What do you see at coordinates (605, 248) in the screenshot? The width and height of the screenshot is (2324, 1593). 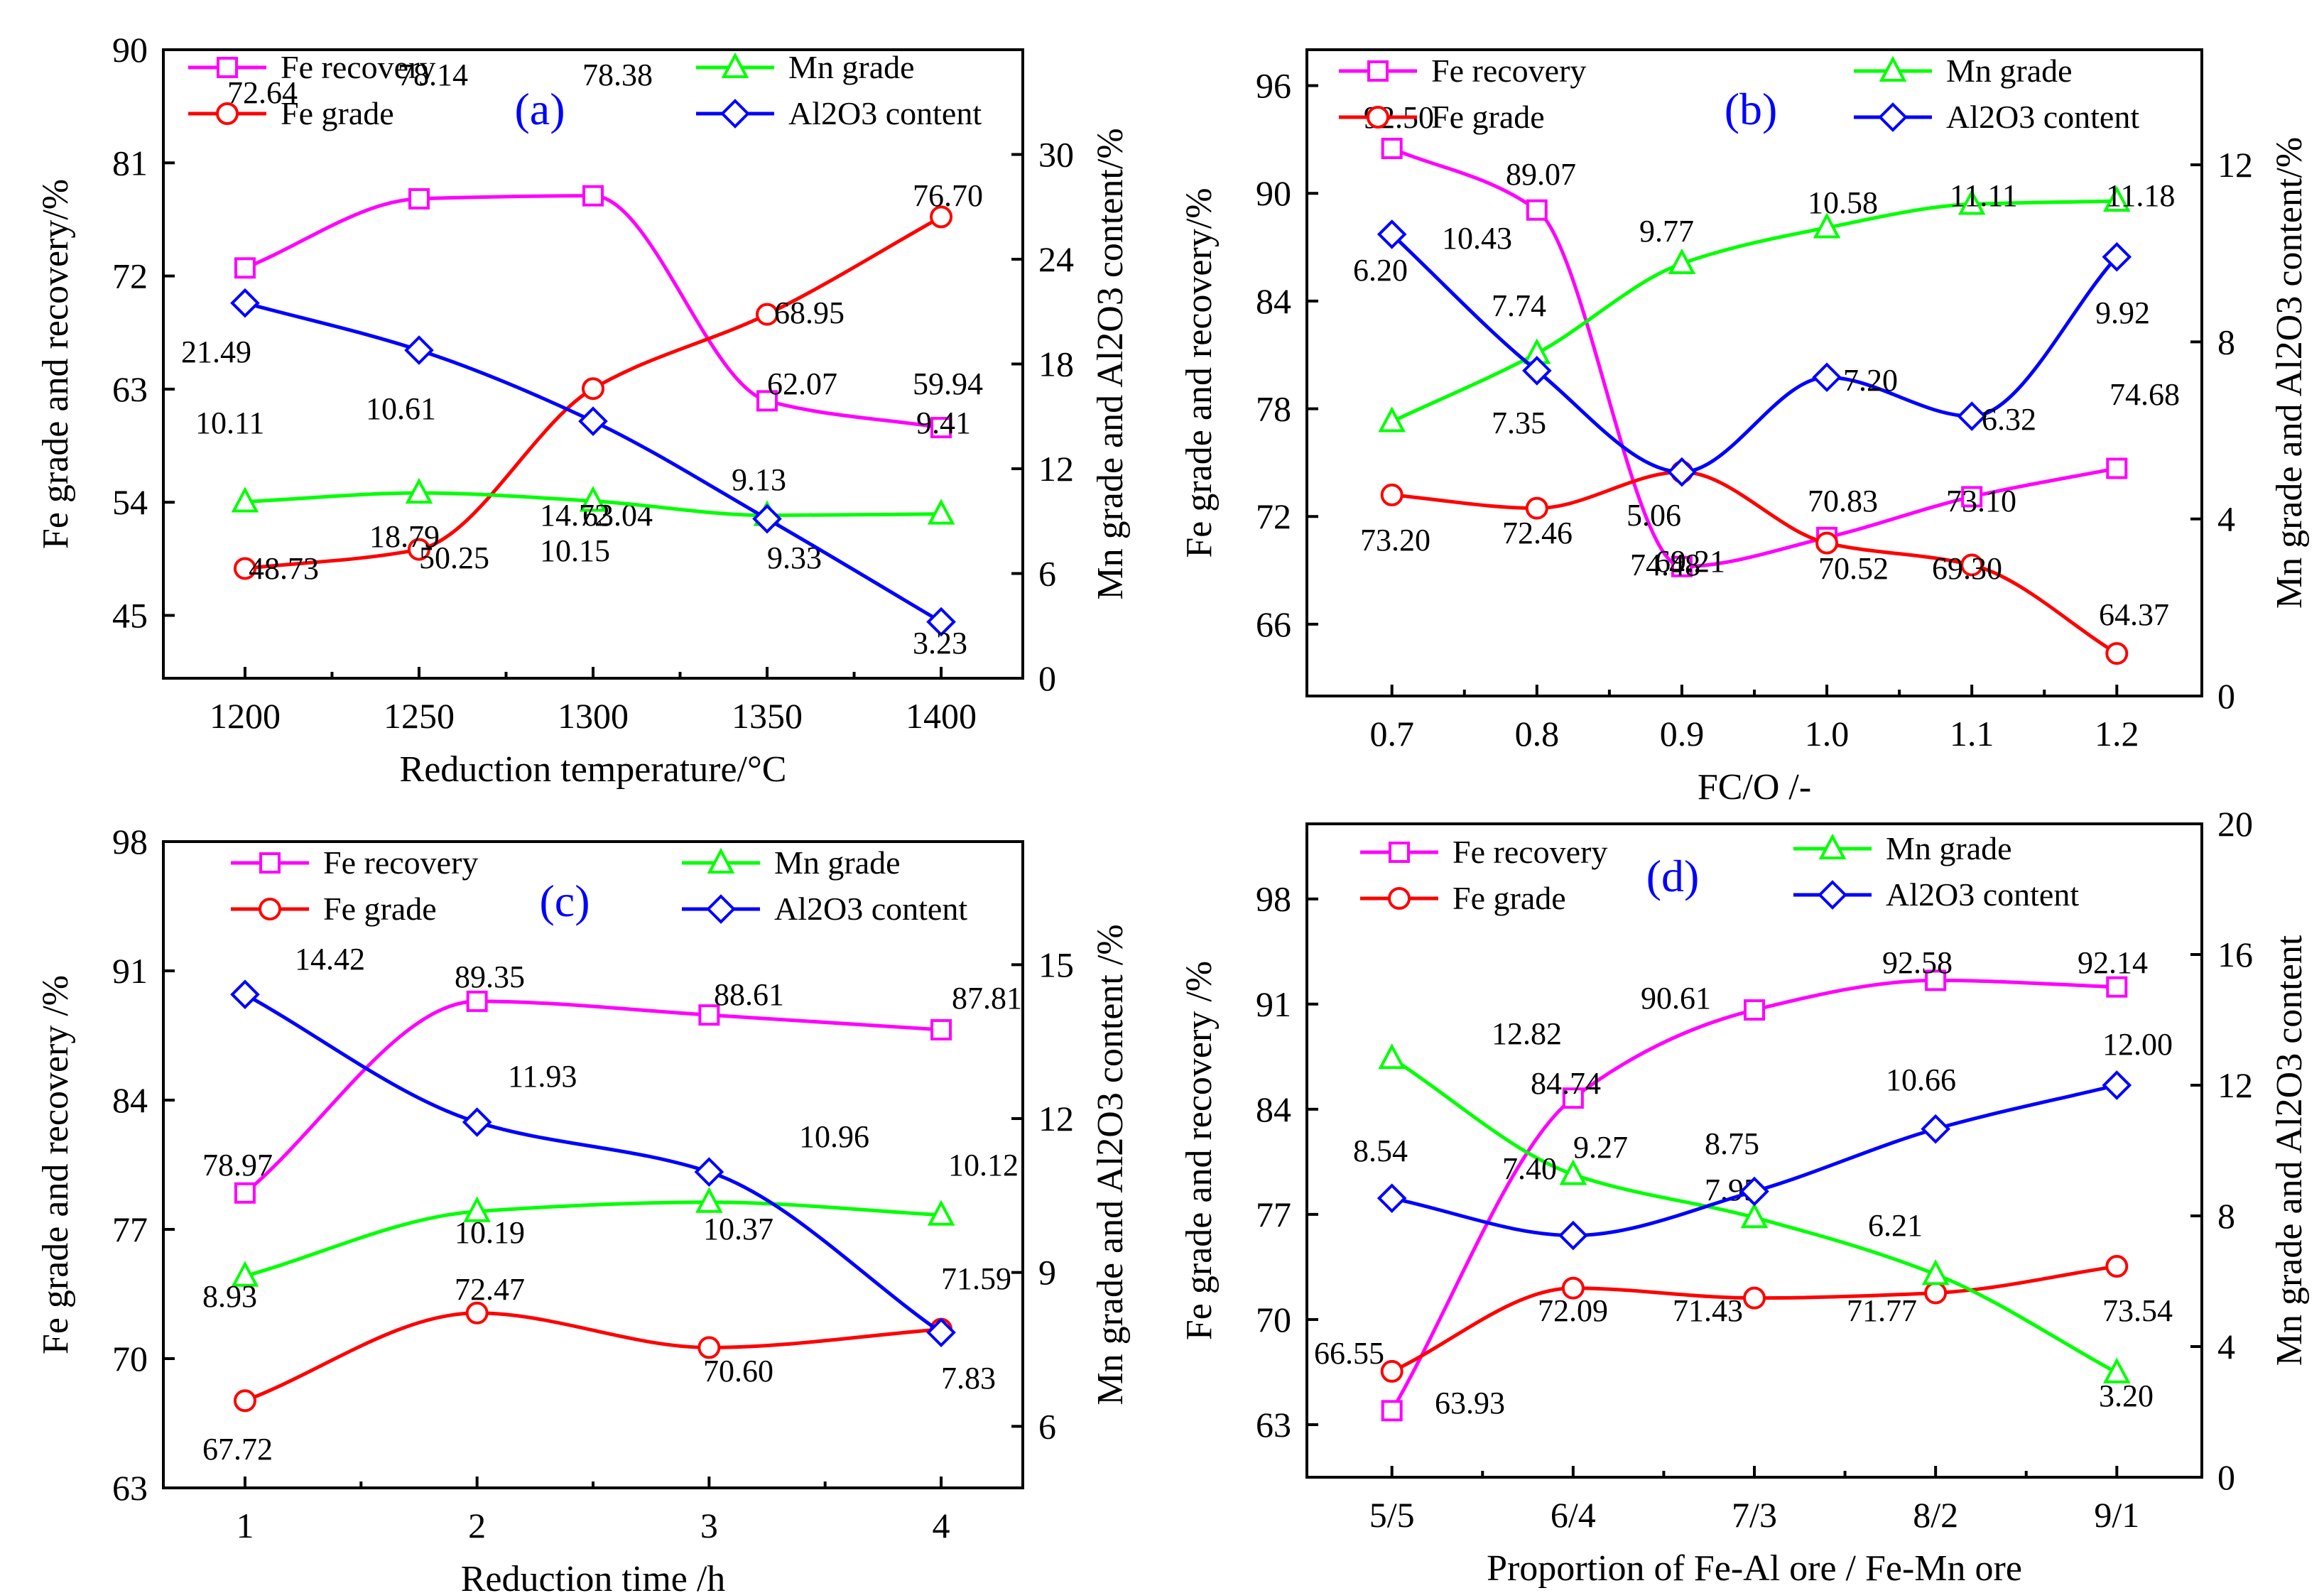 I see `series-fe-recovery: 72.64 78.14 78.38 62.07 59.94` at bounding box center [605, 248].